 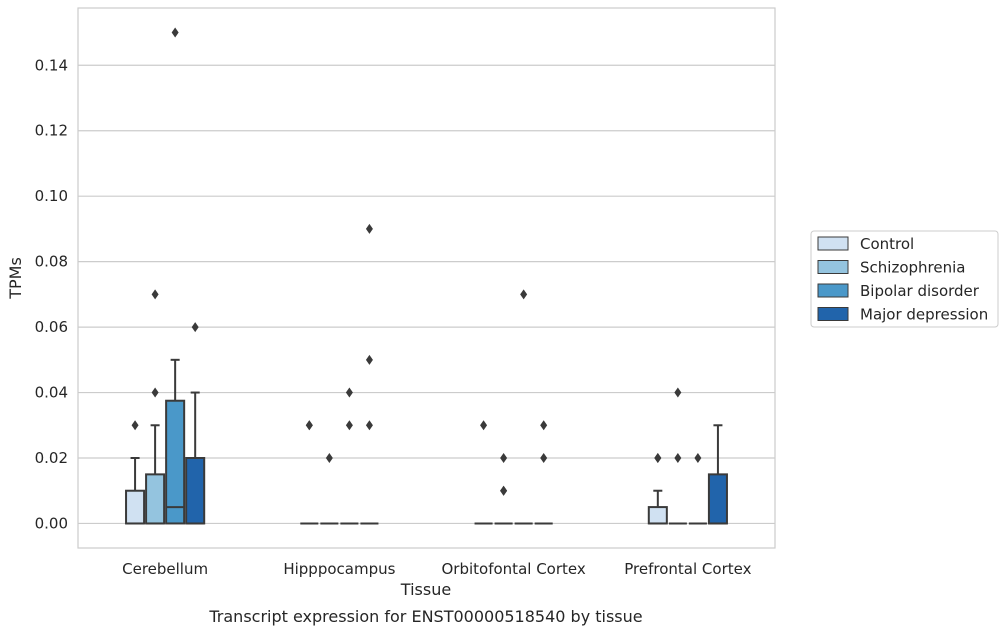 What do you see at coordinates (15, 278) in the screenshot?
I see `y-axis-label: TPMs` at bounding box center [15, 278].